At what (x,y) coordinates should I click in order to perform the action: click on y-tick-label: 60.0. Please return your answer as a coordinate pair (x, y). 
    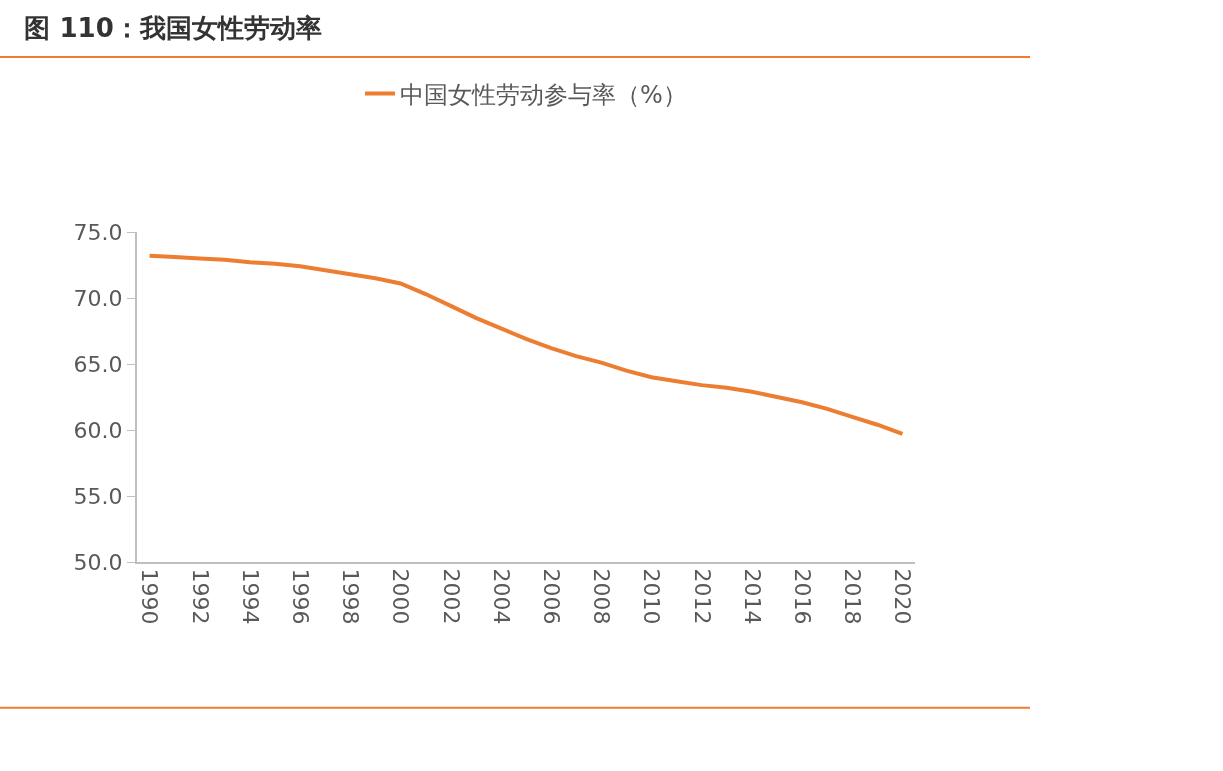
    Looking at the image, I should click on (98, 430).